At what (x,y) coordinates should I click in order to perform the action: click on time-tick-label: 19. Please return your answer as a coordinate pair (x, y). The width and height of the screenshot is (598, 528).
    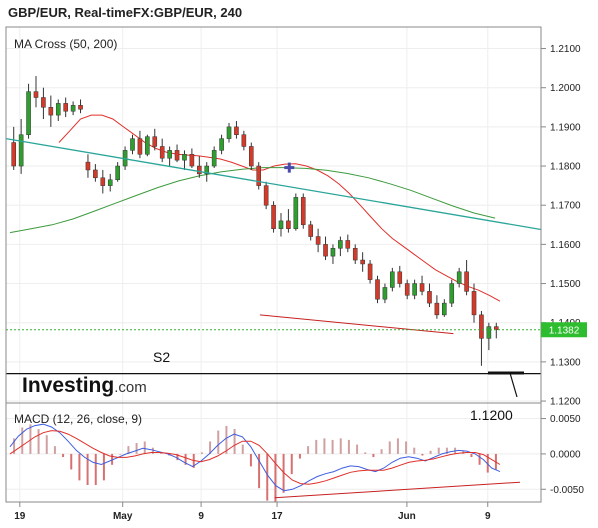
    Looking at the image, I should click on (20, 516).